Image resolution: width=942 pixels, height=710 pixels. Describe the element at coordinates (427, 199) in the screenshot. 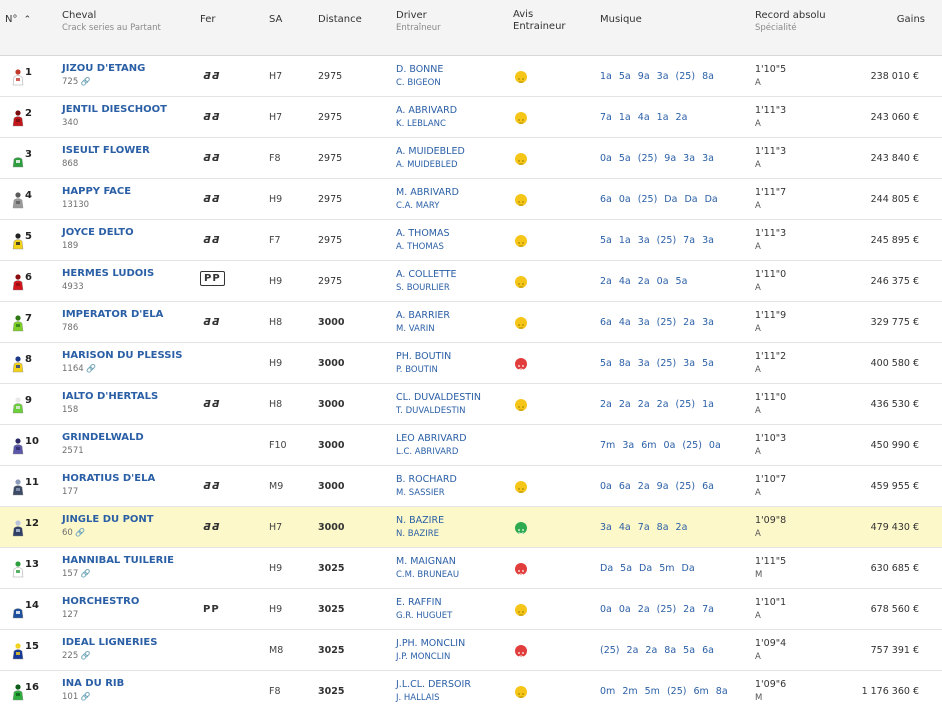

I see `driver-link: M. ABRIVARD C.A. MARY` at that location.